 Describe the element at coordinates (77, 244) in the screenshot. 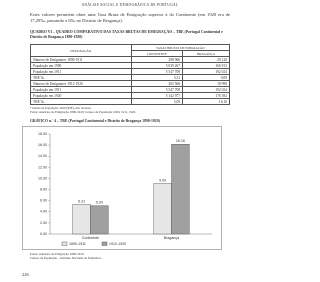

I see `legend-label: 1890-1911` at that location.